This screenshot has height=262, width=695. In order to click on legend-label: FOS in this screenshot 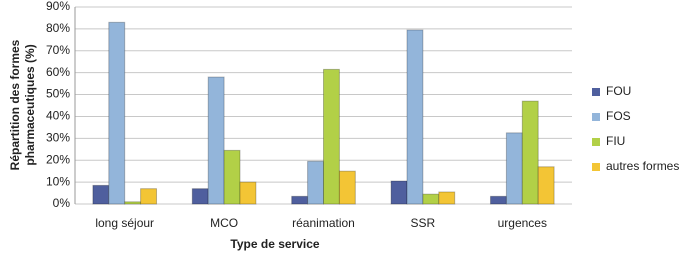, I will do `click(618, 116)`.